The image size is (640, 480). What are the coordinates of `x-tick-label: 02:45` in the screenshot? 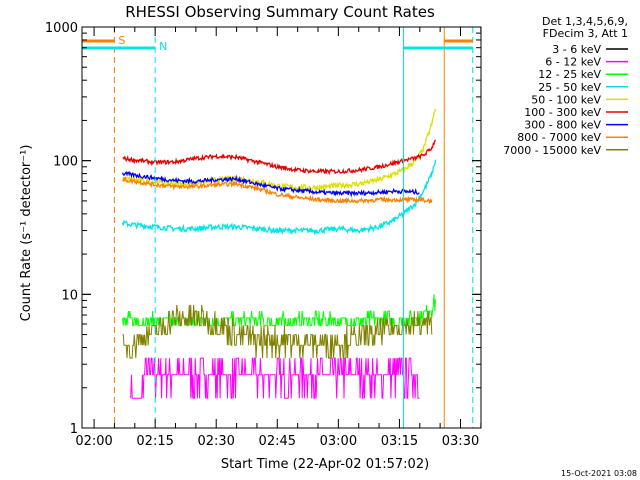 It's located at (277, 441).